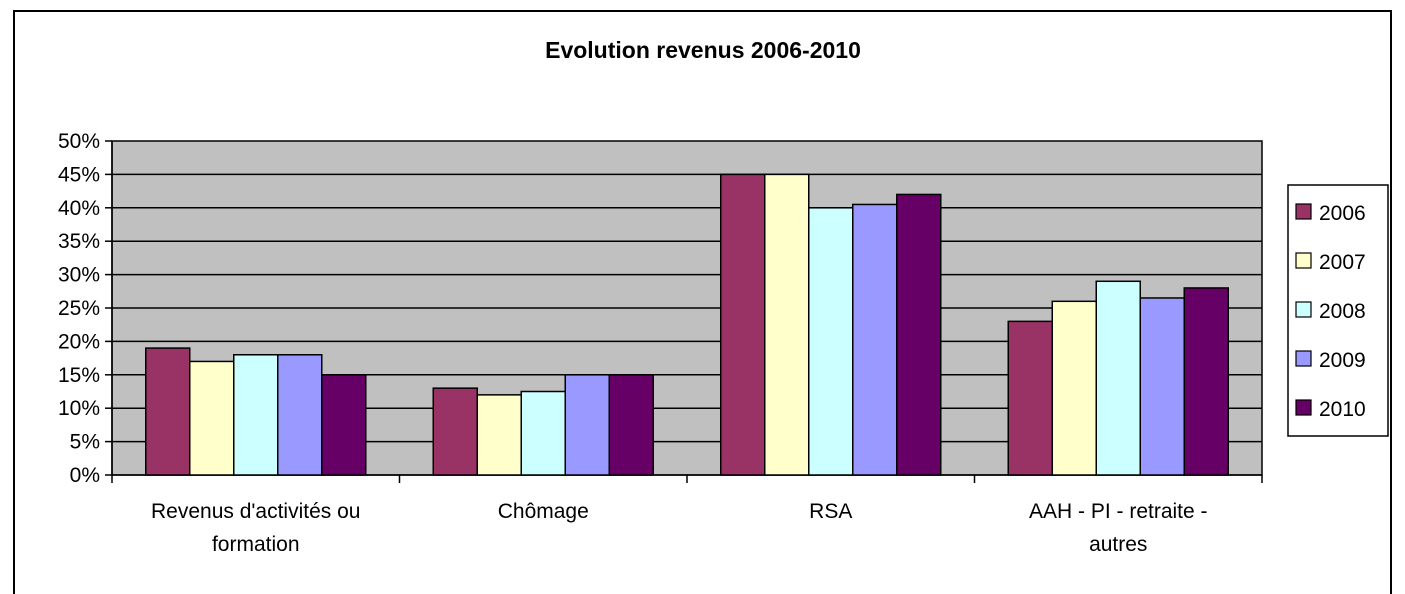 The width and height of the screenshot is (1405, 594). Describe the element at coordinates (85, 475) in the screenshot. I see `y-tick-label: 0%` at that location.